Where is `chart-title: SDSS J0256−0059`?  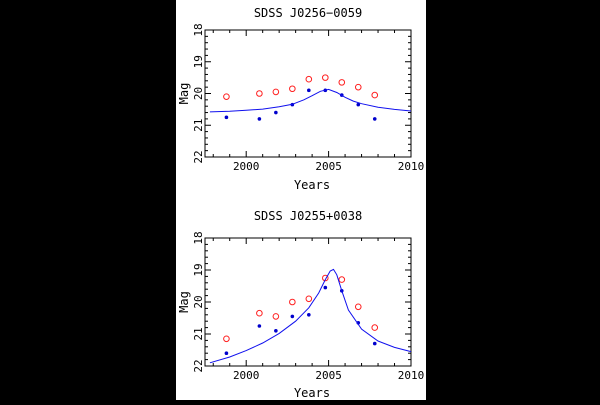
chart-title: SDSS J0256−0059 is located at coordinates (308, 13).